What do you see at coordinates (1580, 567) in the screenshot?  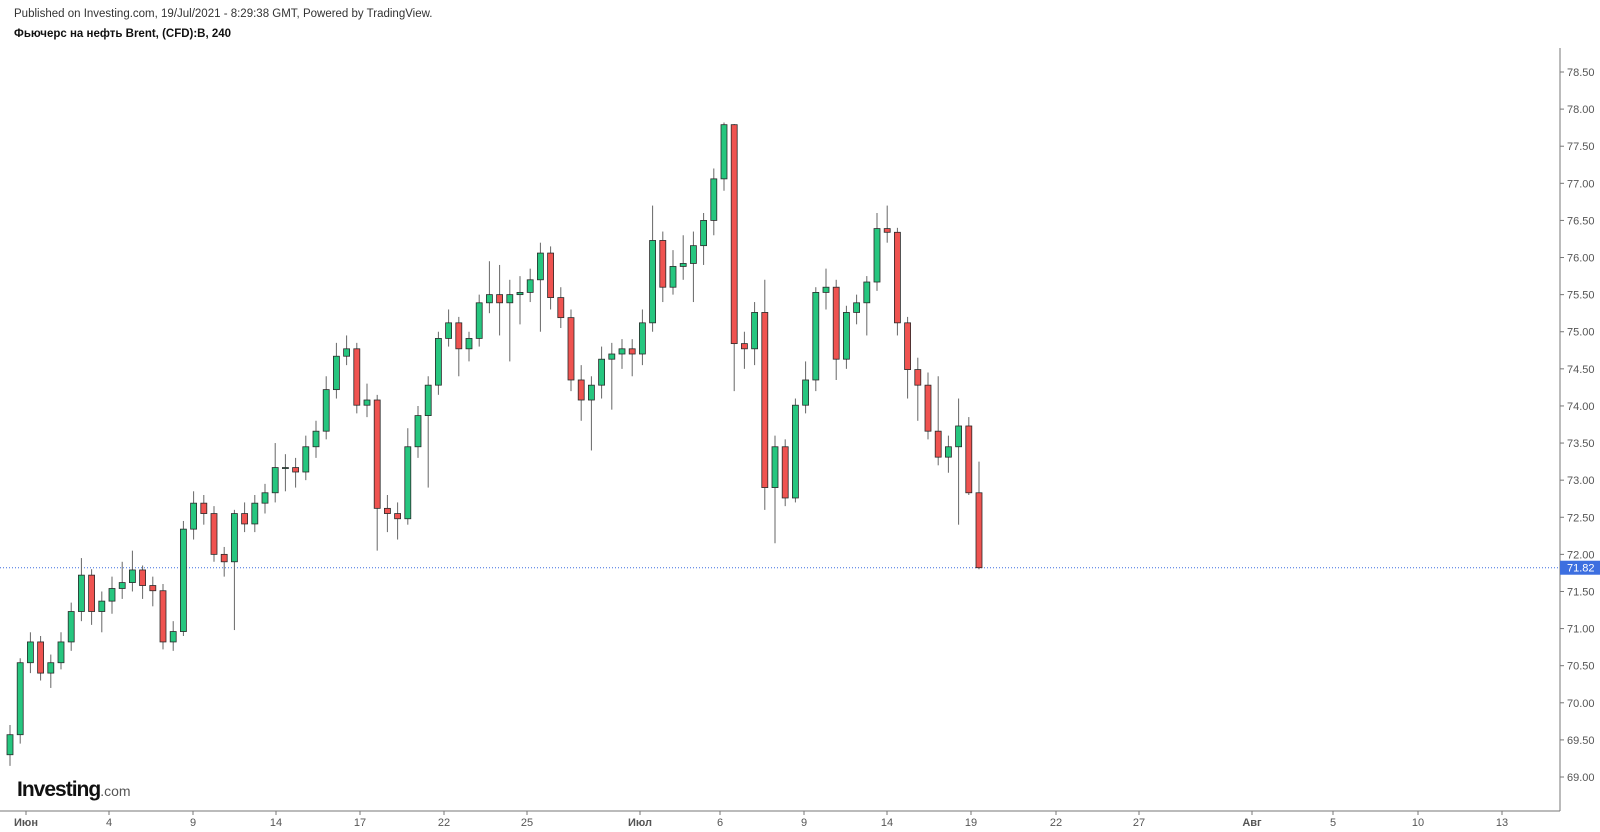 I see `last-price-badge` at bounding box center [1580, 567].